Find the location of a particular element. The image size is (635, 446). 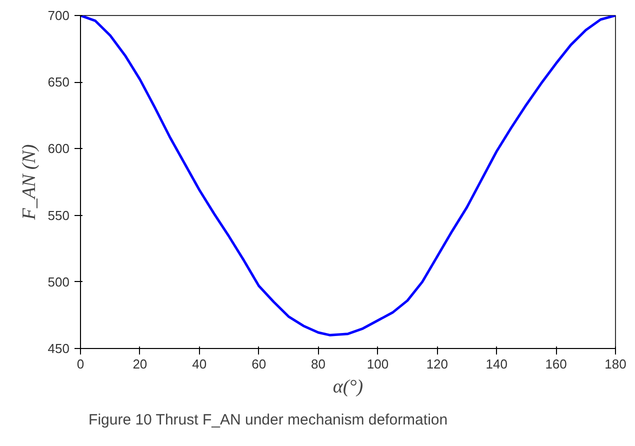

caption: Figure 10 Thrust F_AN under mechanism deformation is located at coordinates (268, 420).